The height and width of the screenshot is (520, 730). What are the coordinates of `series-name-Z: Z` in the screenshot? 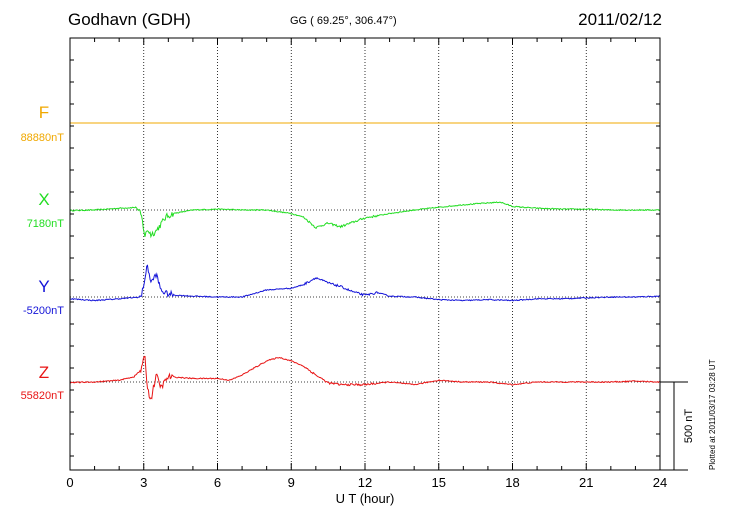 It's located at (44, 372).